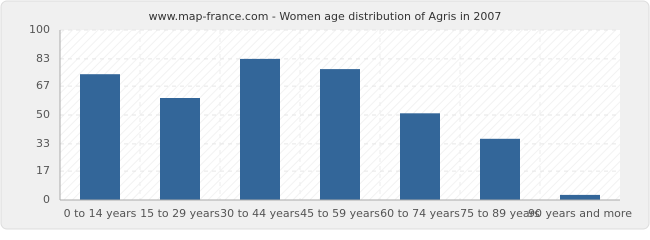 The width and height of the screenshot is (650, 240). What do you see at coordinates (43, 58) in the screenshot?
I see `y-tick-label: 83` at bounding box center [43, 58].